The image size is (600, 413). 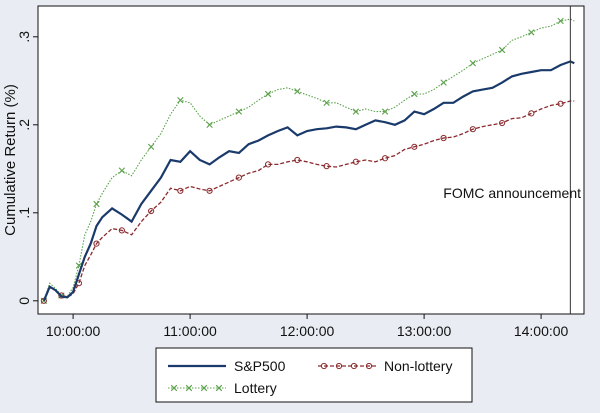 What do you see at coordinates (418, 366) in the screenshot?
I see `legend-label: Non-lottery` at bounding box center [418, 366].